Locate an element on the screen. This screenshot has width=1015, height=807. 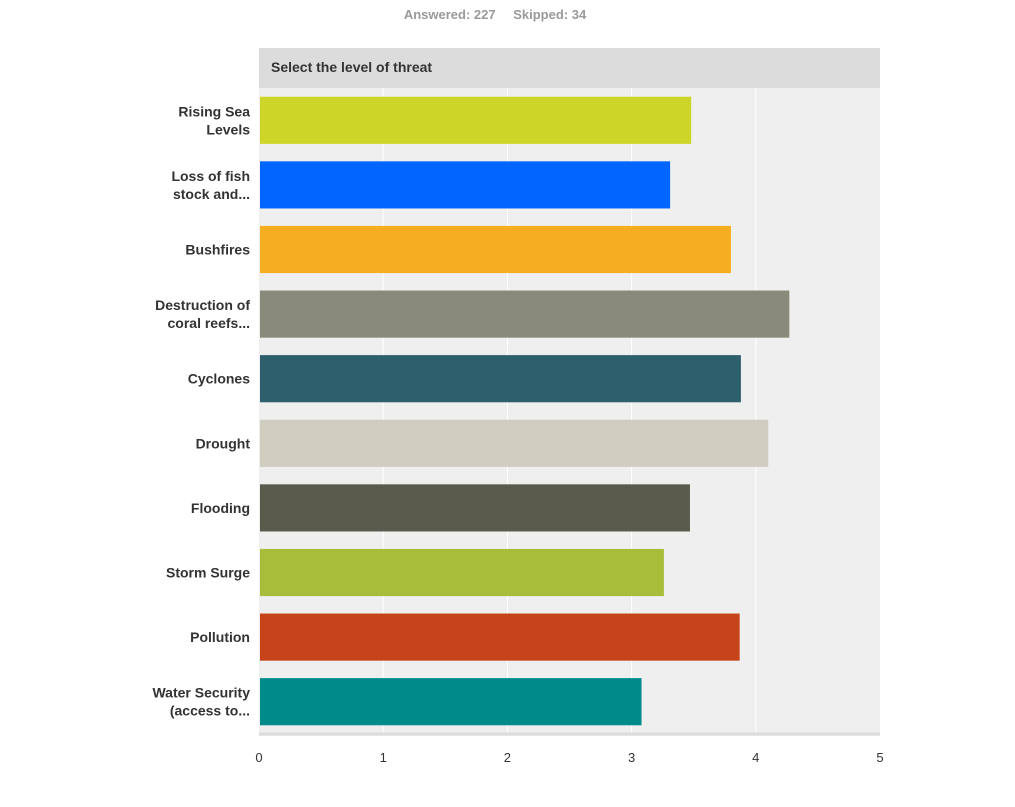
x-tick-label: 2 is located at coordinates (507, 757).